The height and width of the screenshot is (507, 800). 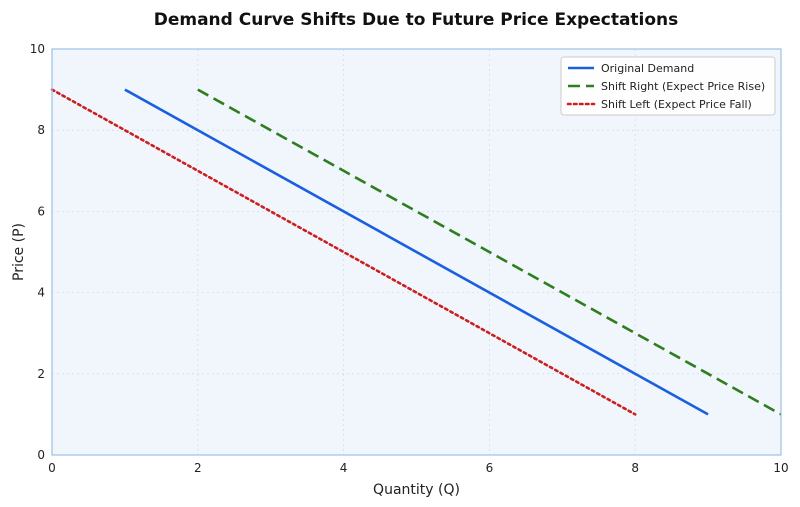 I want to click on x-axis-label: Quantity (Q), so click(x=416, y=490).